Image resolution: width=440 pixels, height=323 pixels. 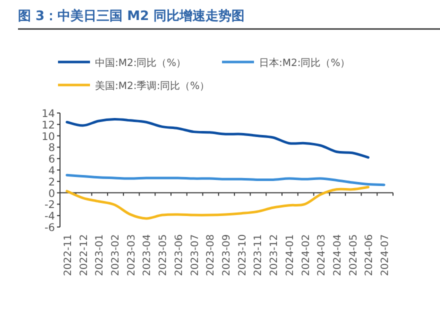 What do you see at coordinates (242, 255) in the screenshot?
I see `x-tick-label: 2023-10` at bounding box center [242, 255].